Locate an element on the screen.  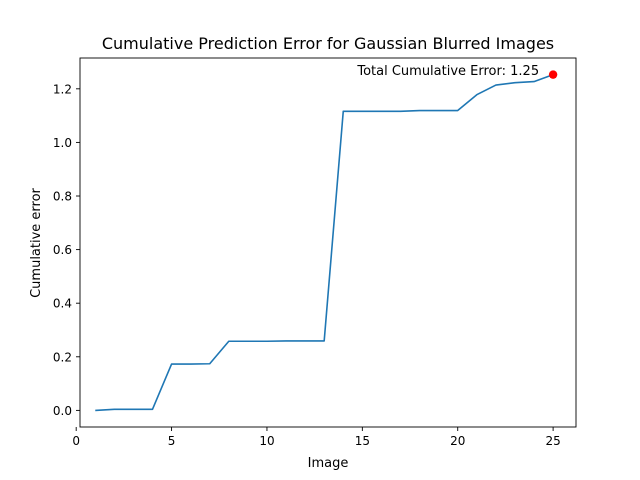
x-tick-label: 5 is located at coordinates (172, 441).